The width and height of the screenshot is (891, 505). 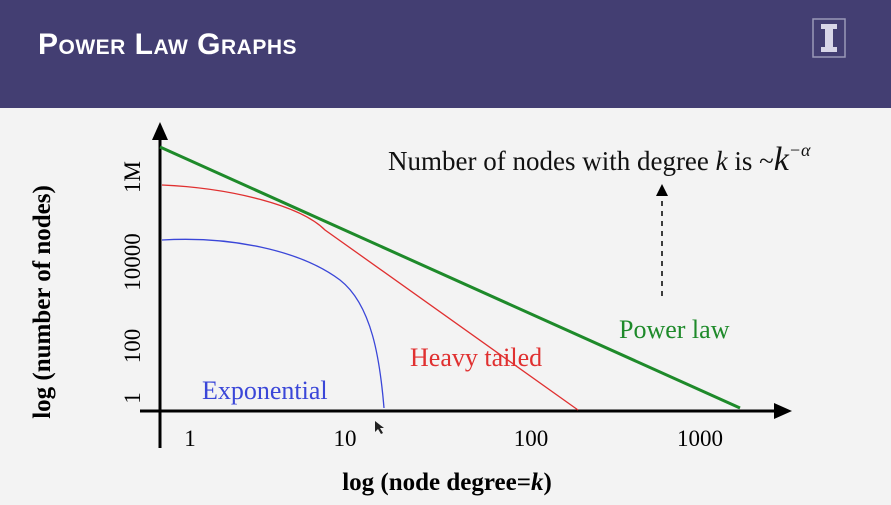 I want to click on y-tick-label-10000: 10000, so click(x=132, y=262).